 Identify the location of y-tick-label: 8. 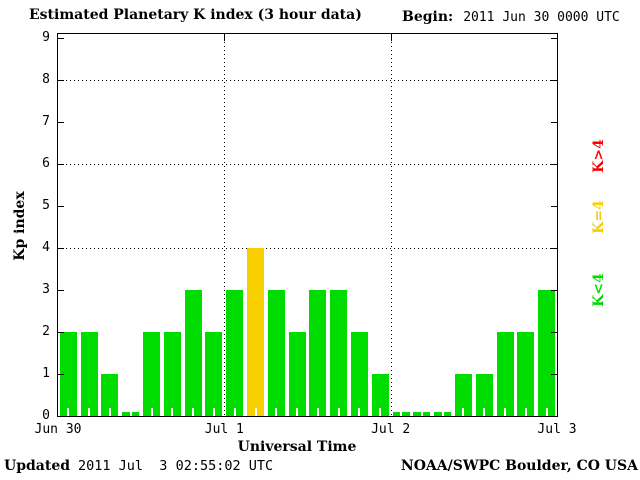
(46, 79).